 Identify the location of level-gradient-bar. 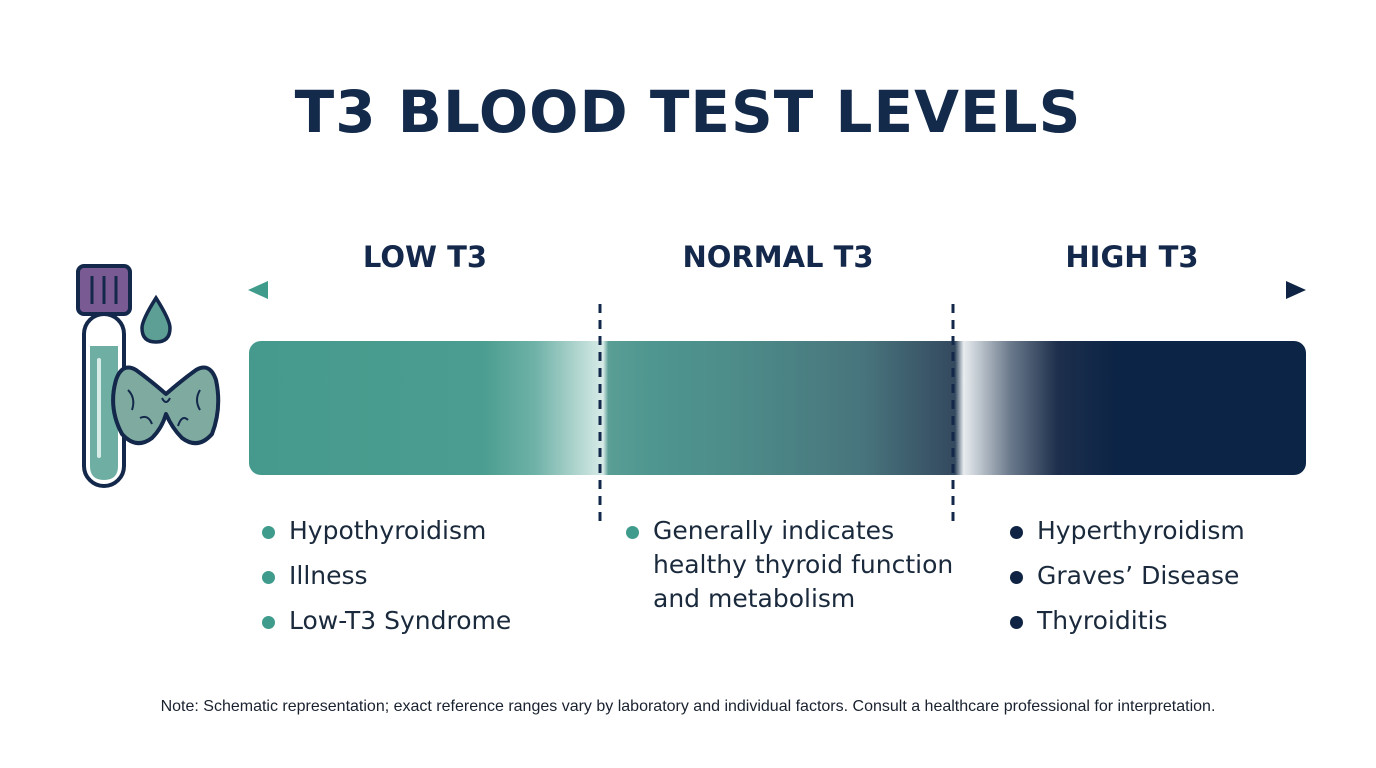
(777, 408).